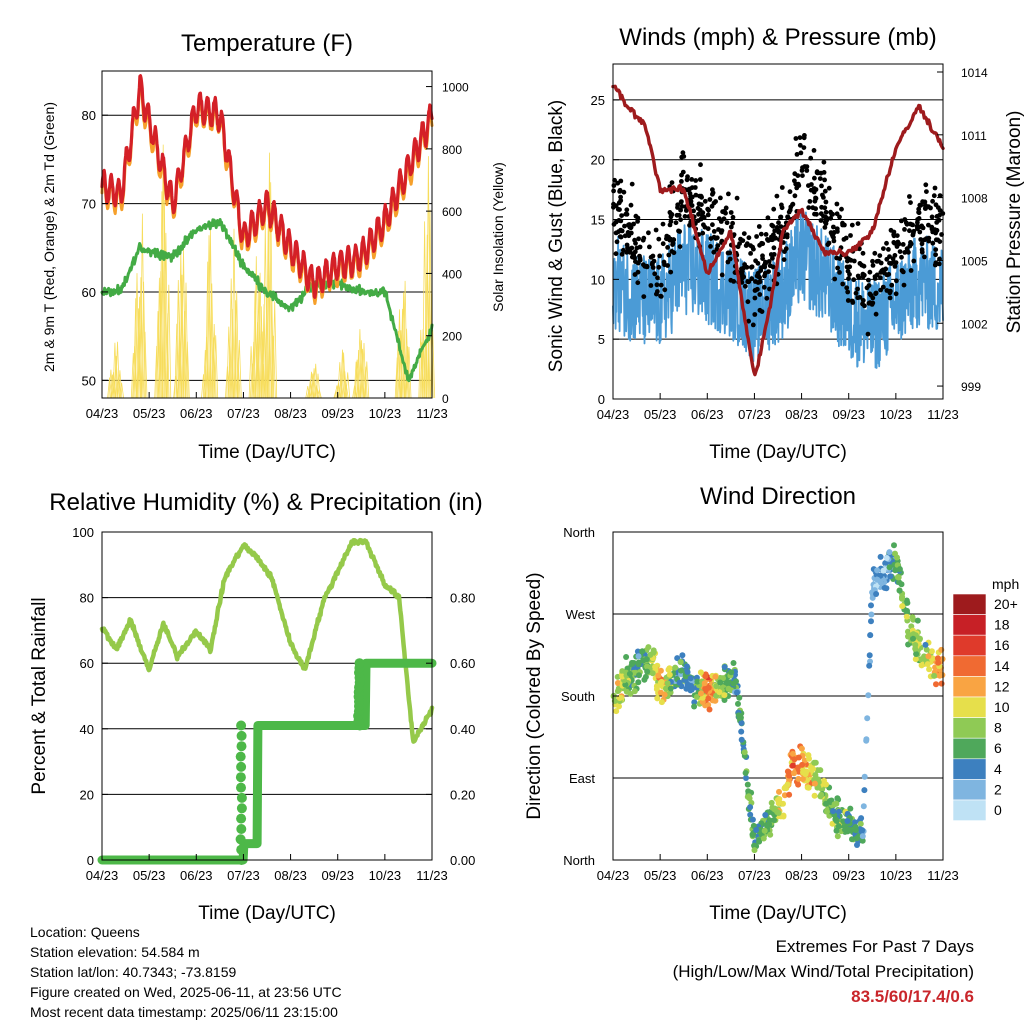  I want to click on temperature-x-tick-label: 05/23, so click(149, 413).